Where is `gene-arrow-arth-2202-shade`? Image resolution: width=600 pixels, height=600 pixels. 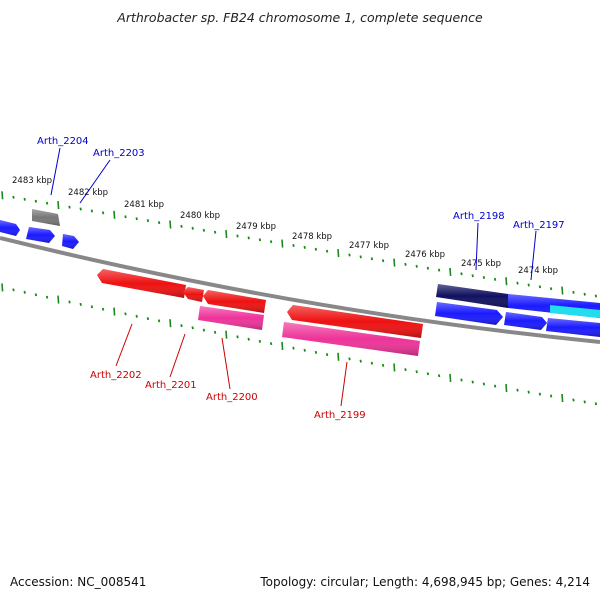
gene-arrow-arth-2202-shade is located at coordinates (141, 283).